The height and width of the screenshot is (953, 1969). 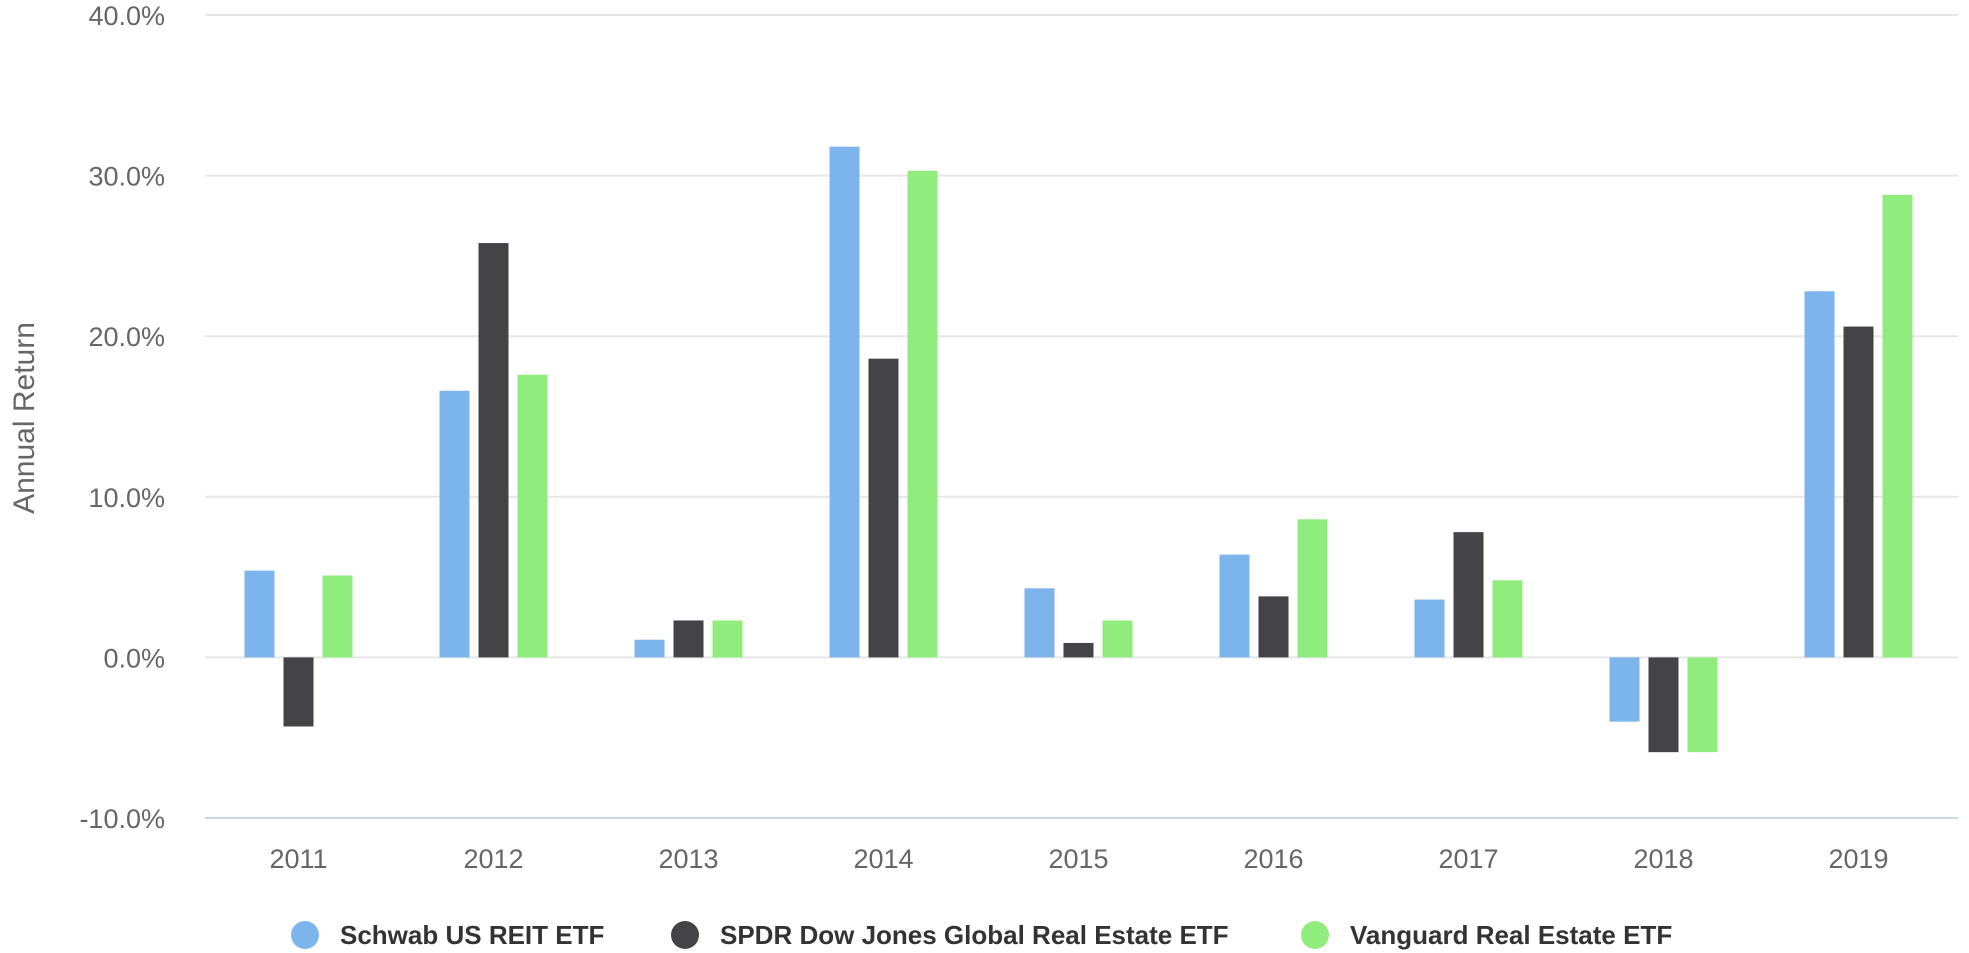 What do you see at coordinates (974, 935) in the screenshot?
I see `legend-label: SPDR Dow Jones Global Real Estate ETF` at bounding box center [974, 935].